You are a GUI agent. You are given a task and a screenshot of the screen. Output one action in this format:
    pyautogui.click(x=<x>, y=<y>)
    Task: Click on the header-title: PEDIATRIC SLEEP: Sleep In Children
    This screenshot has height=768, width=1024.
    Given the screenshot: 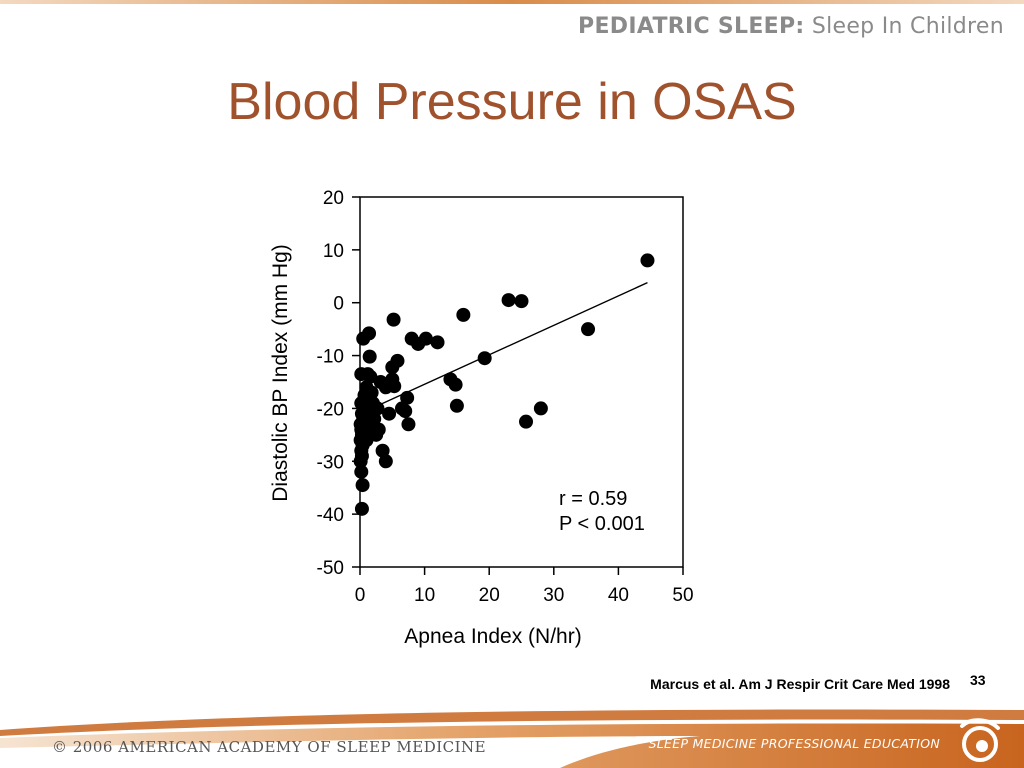 What is the action you would take?
    pyautogui.click(x=502, y=26)
    